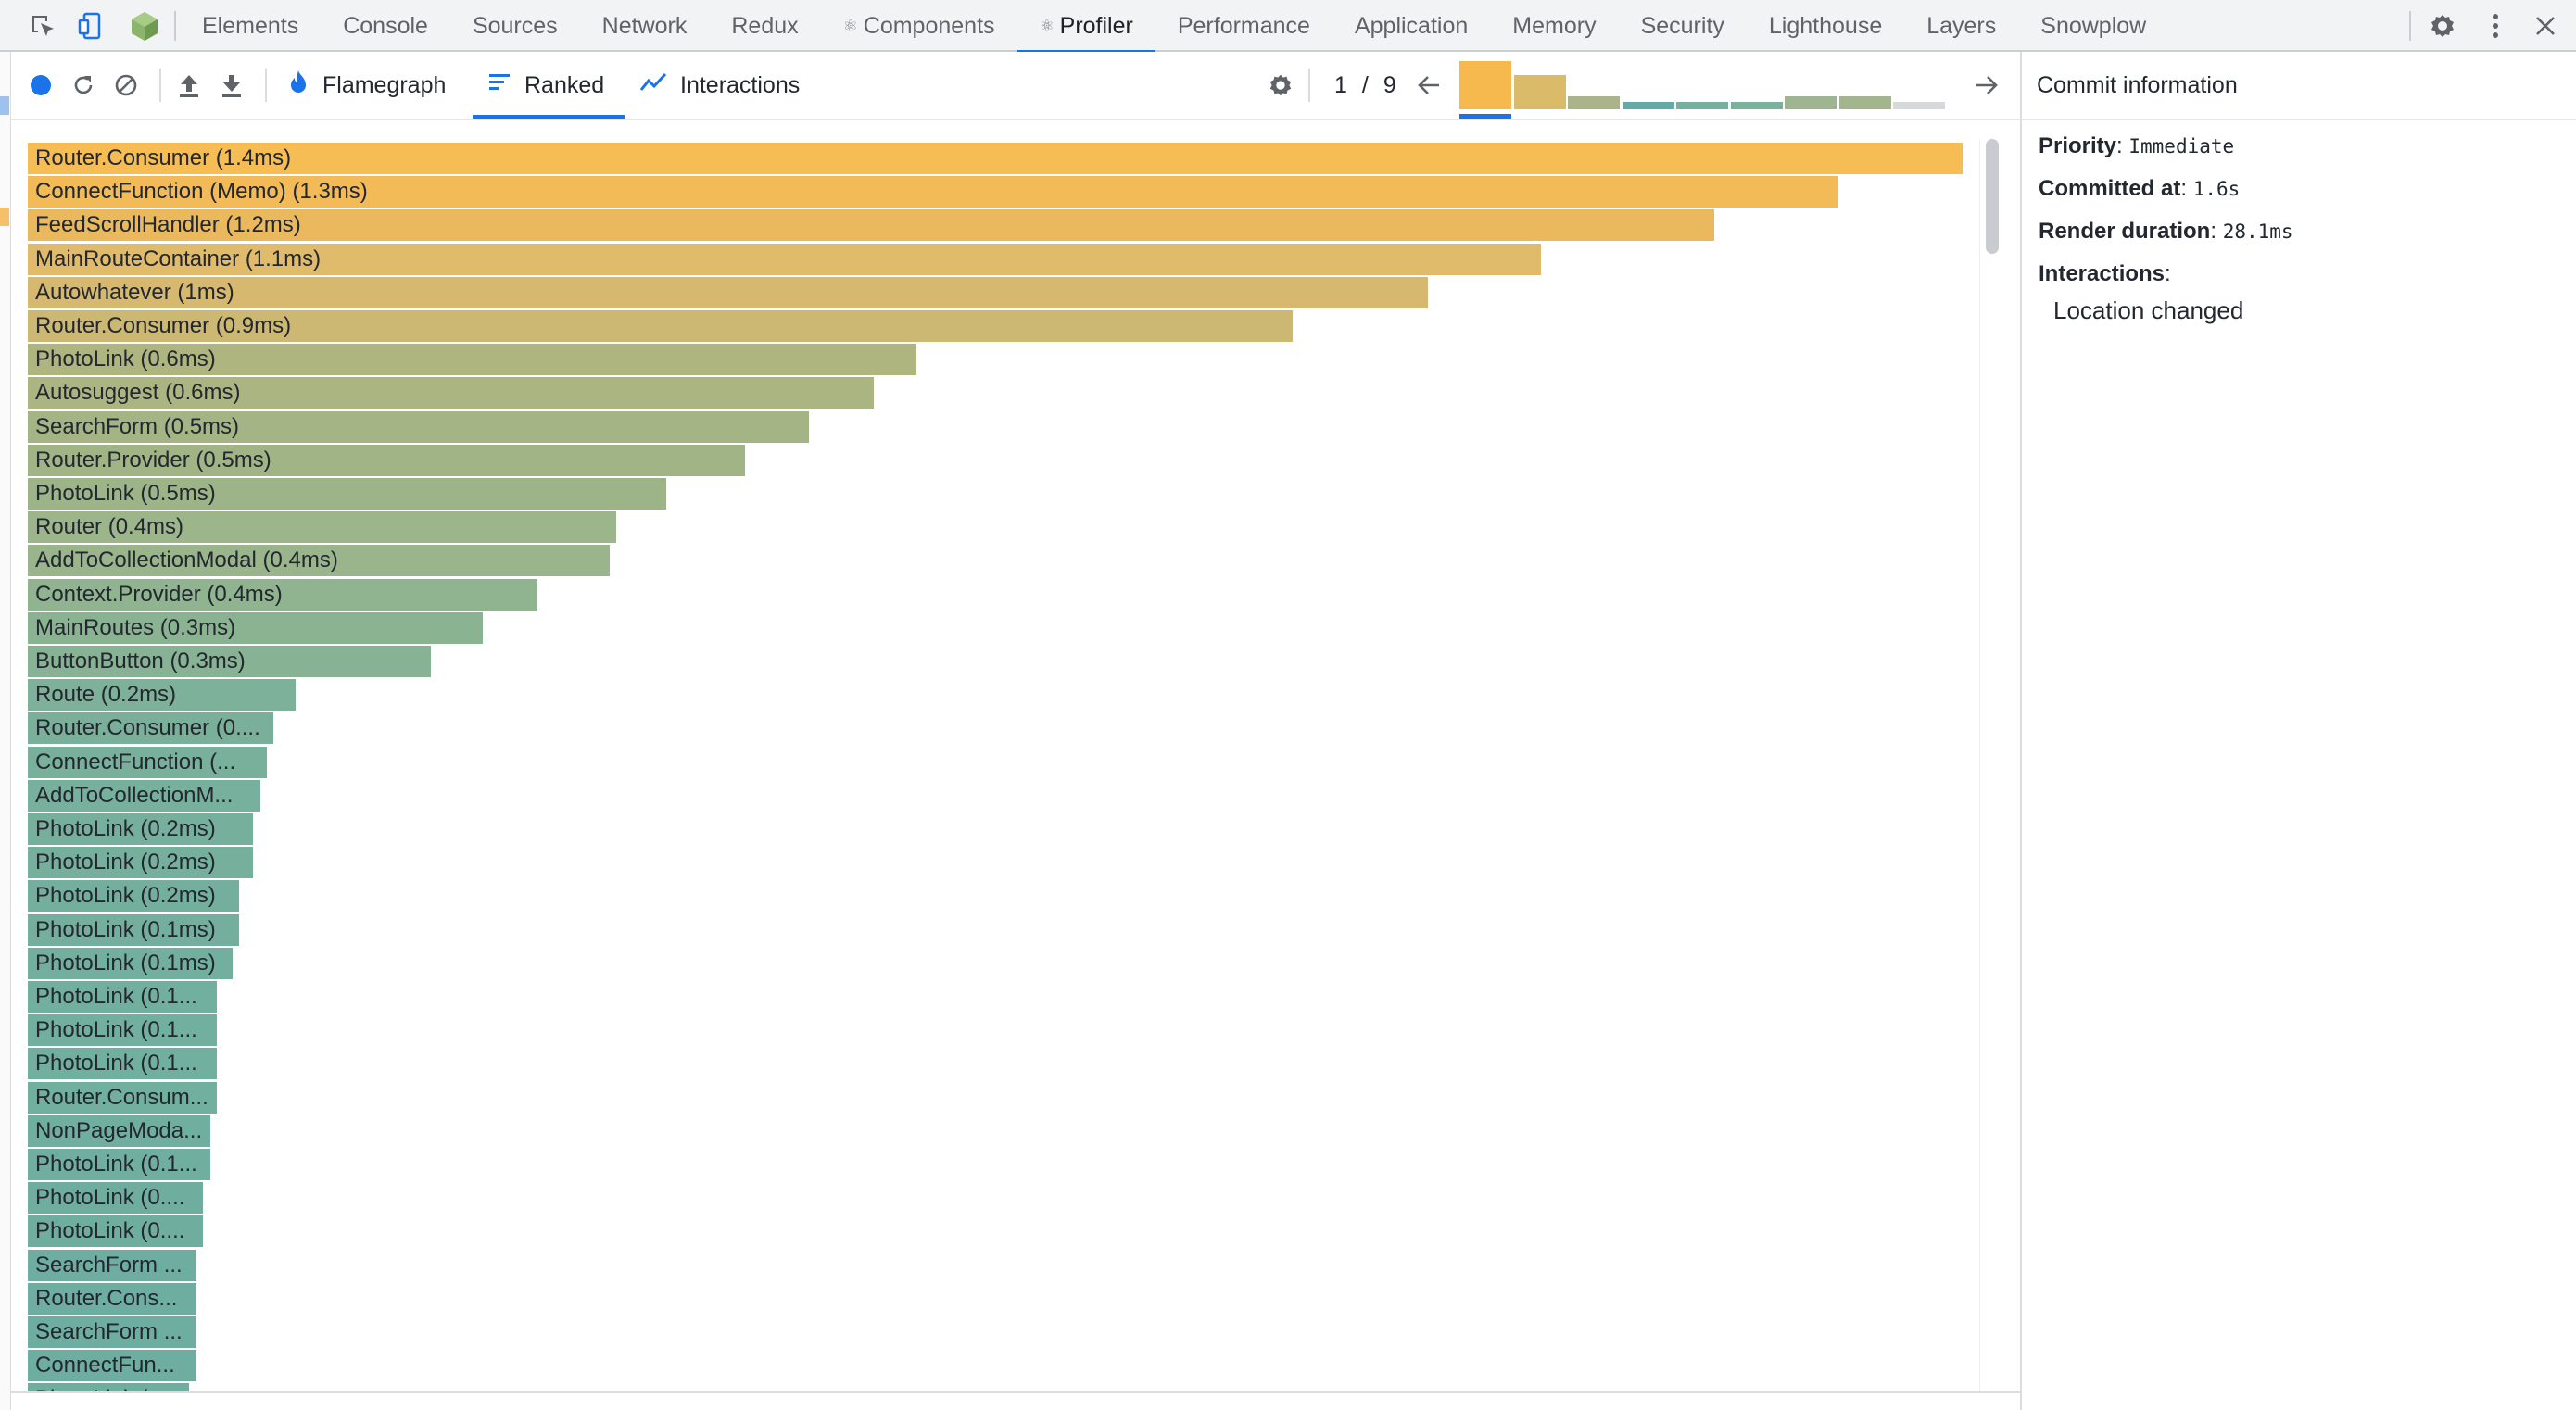  Describe the element at coordinates (1683, 26) in the screenshot. I see `tab-security: Security` at that location.